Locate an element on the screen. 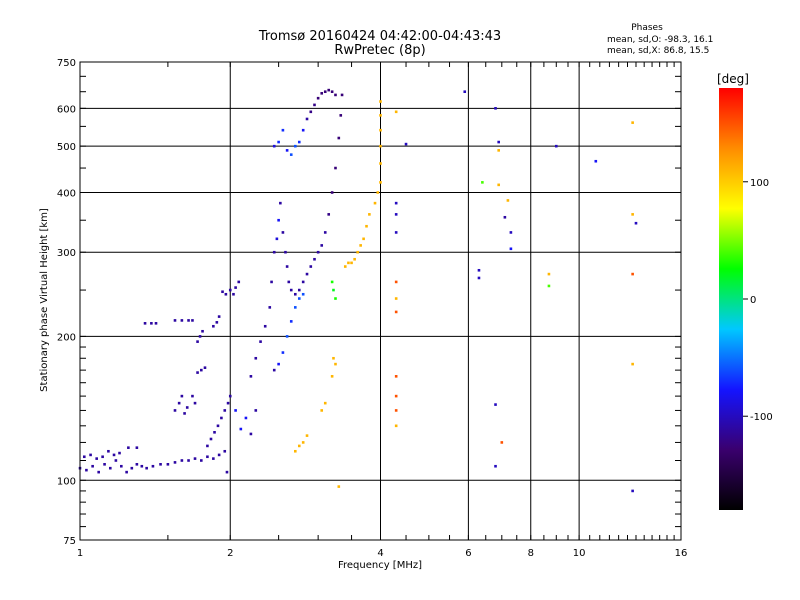 The height and width of the screenshot is (600, 800). y-tick-label: 200 is located at coordinates (66, 337).